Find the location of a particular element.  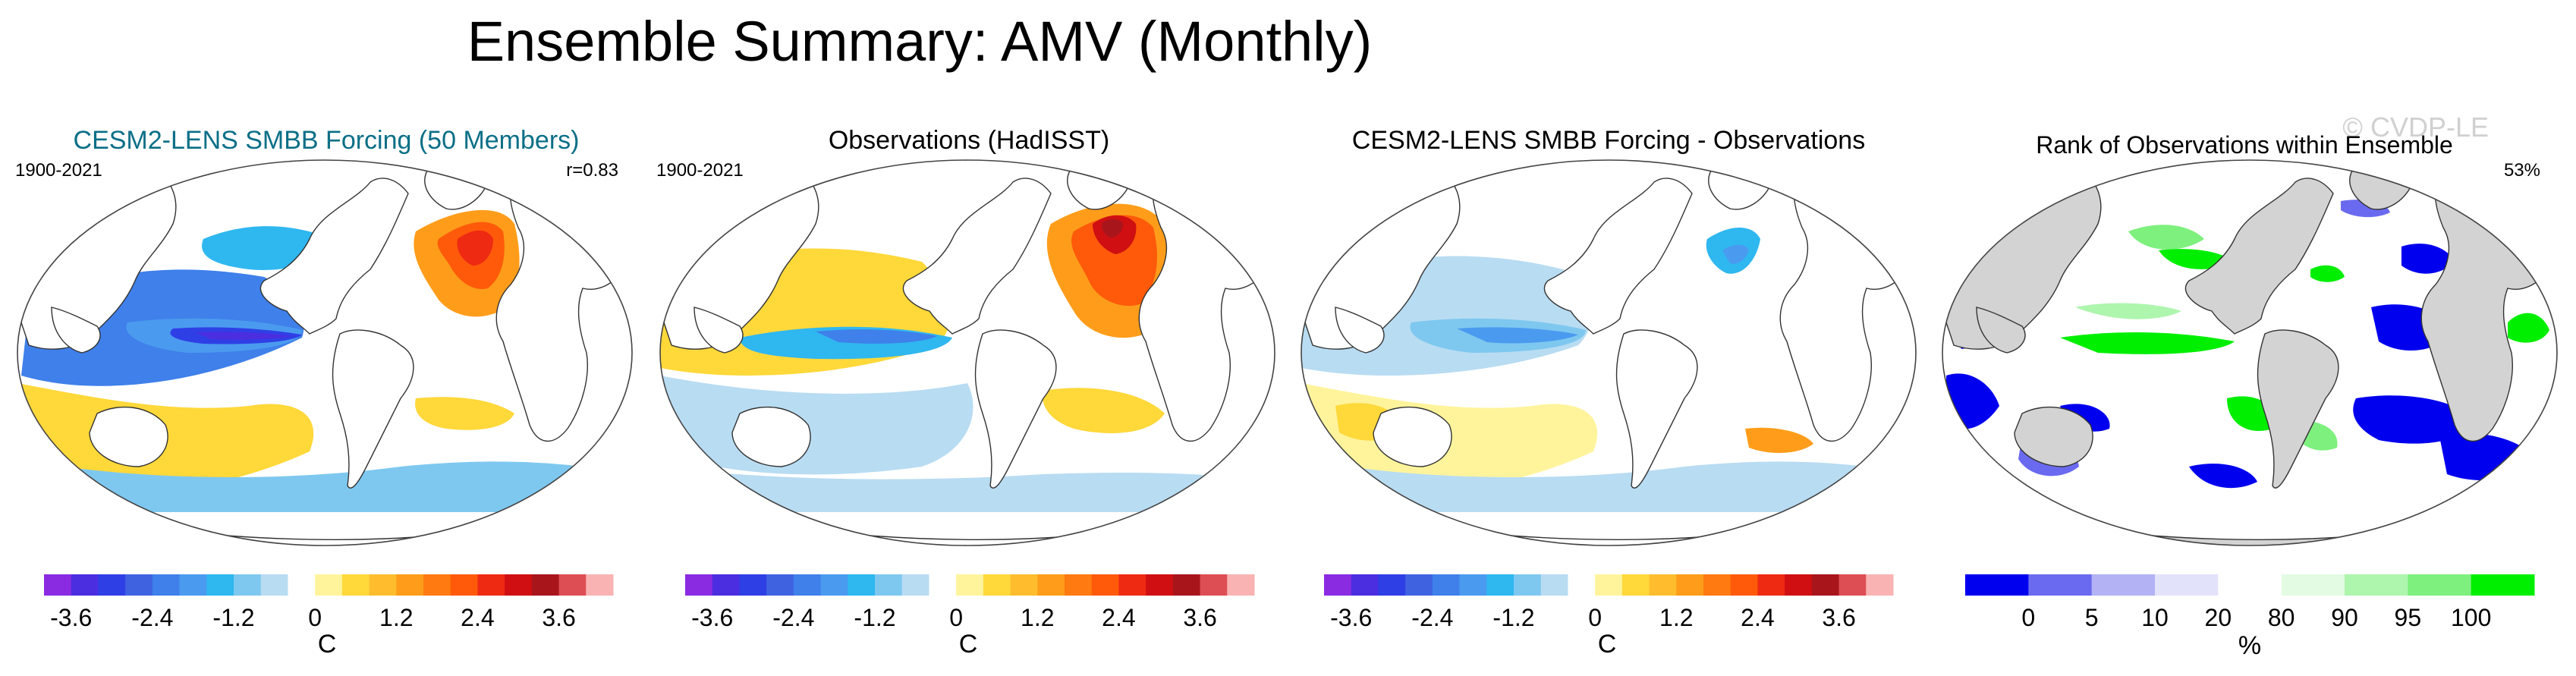

colorbar-tick-label: 10 is located at coordinates (2155, 617).